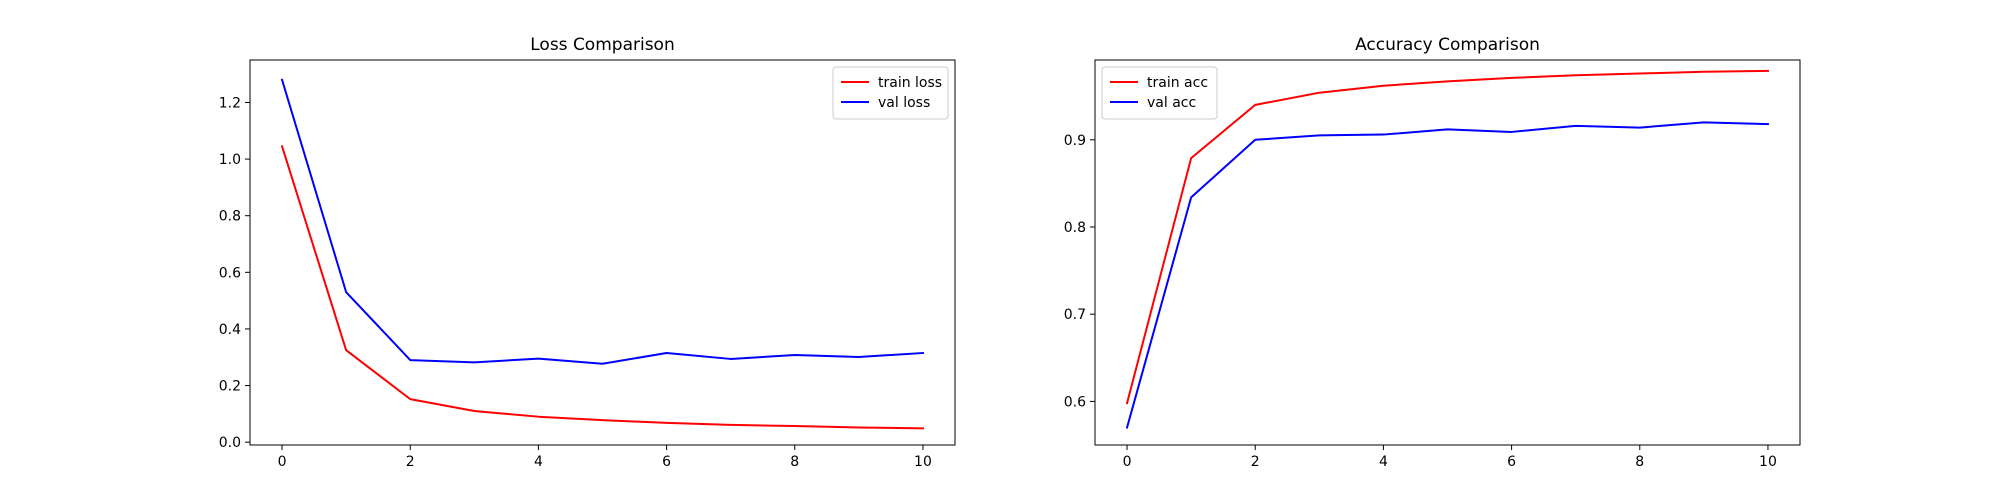 The width and height of the screenshot is (2000, 500). Describe the element at coordinates (1177, 83) in the screenshot. I see `legend-label-train-acc: train acc` at that location.